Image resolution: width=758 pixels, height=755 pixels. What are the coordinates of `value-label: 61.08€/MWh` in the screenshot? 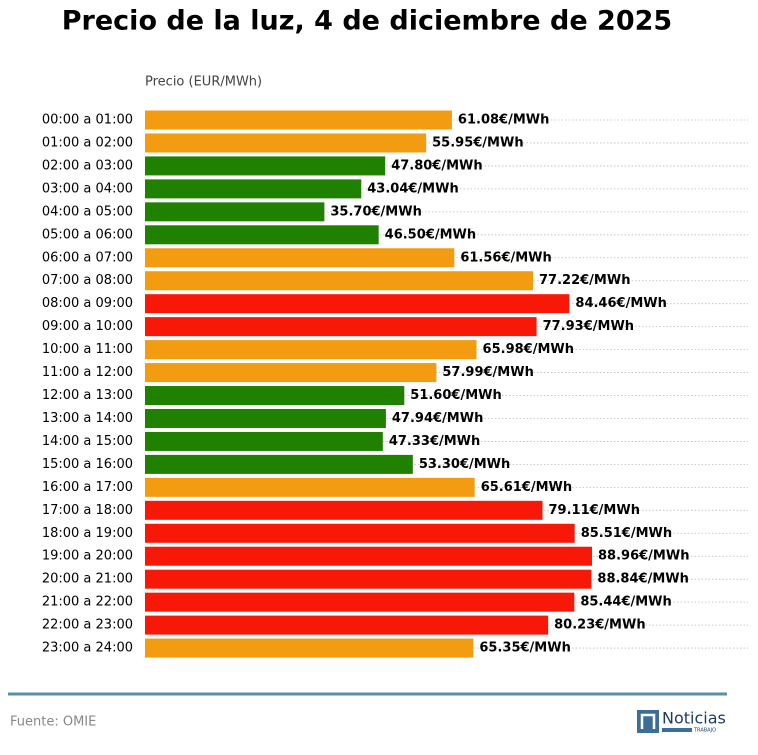 It's located at (503, 120).